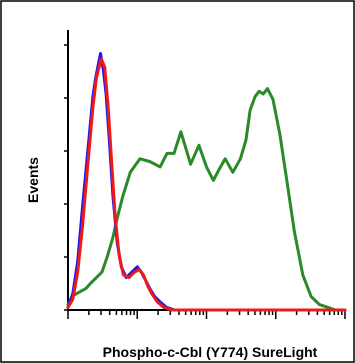 The image size is (355, 363). Describe the element at coordinates (33, 180) in the screenshot. I see `y-axis-label: Events` at that location.